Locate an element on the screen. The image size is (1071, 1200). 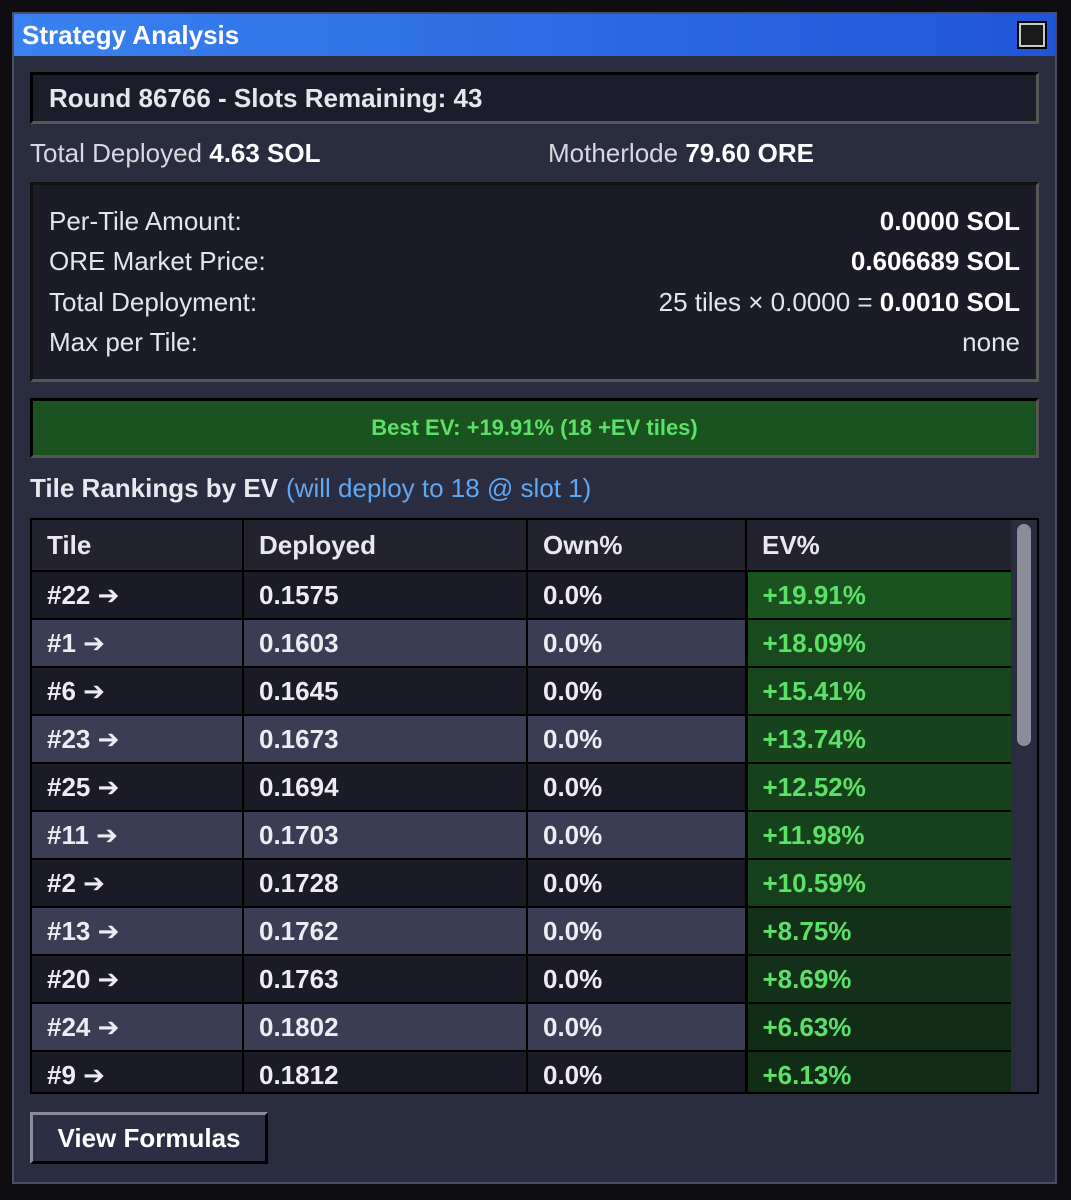
total-deployed-label: Total Deployed is located at coordinates (116, 152).